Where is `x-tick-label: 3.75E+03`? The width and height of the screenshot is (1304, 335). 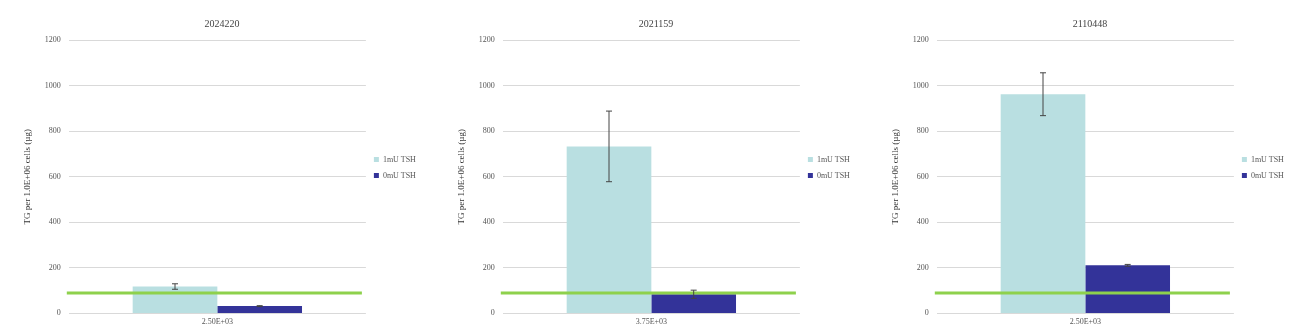
x-tick-label: 3.75E+03 is located at coordinates (651, 322).